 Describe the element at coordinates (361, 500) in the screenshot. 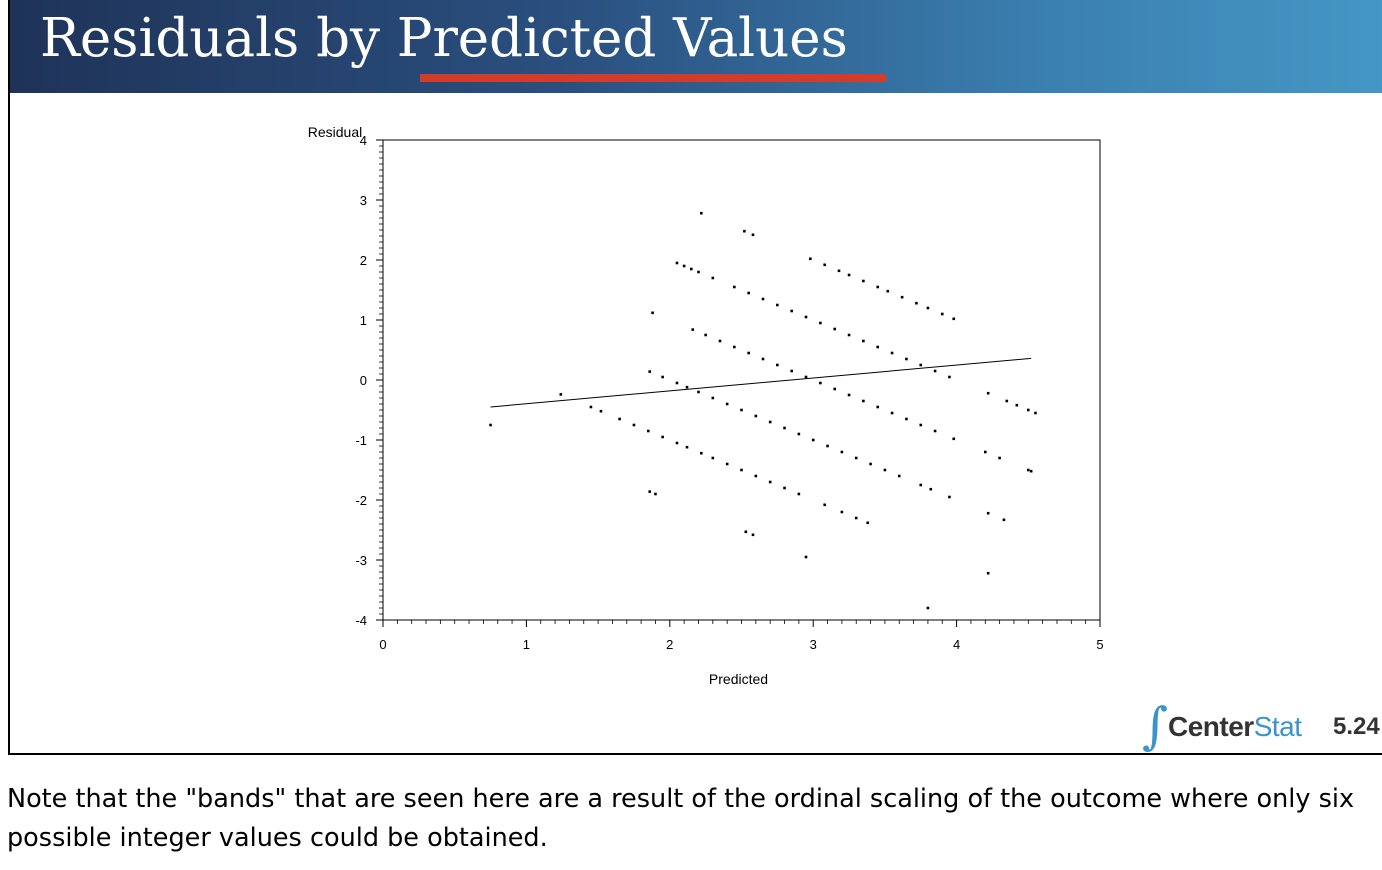

I see `y-tick-label: -2` at that location.